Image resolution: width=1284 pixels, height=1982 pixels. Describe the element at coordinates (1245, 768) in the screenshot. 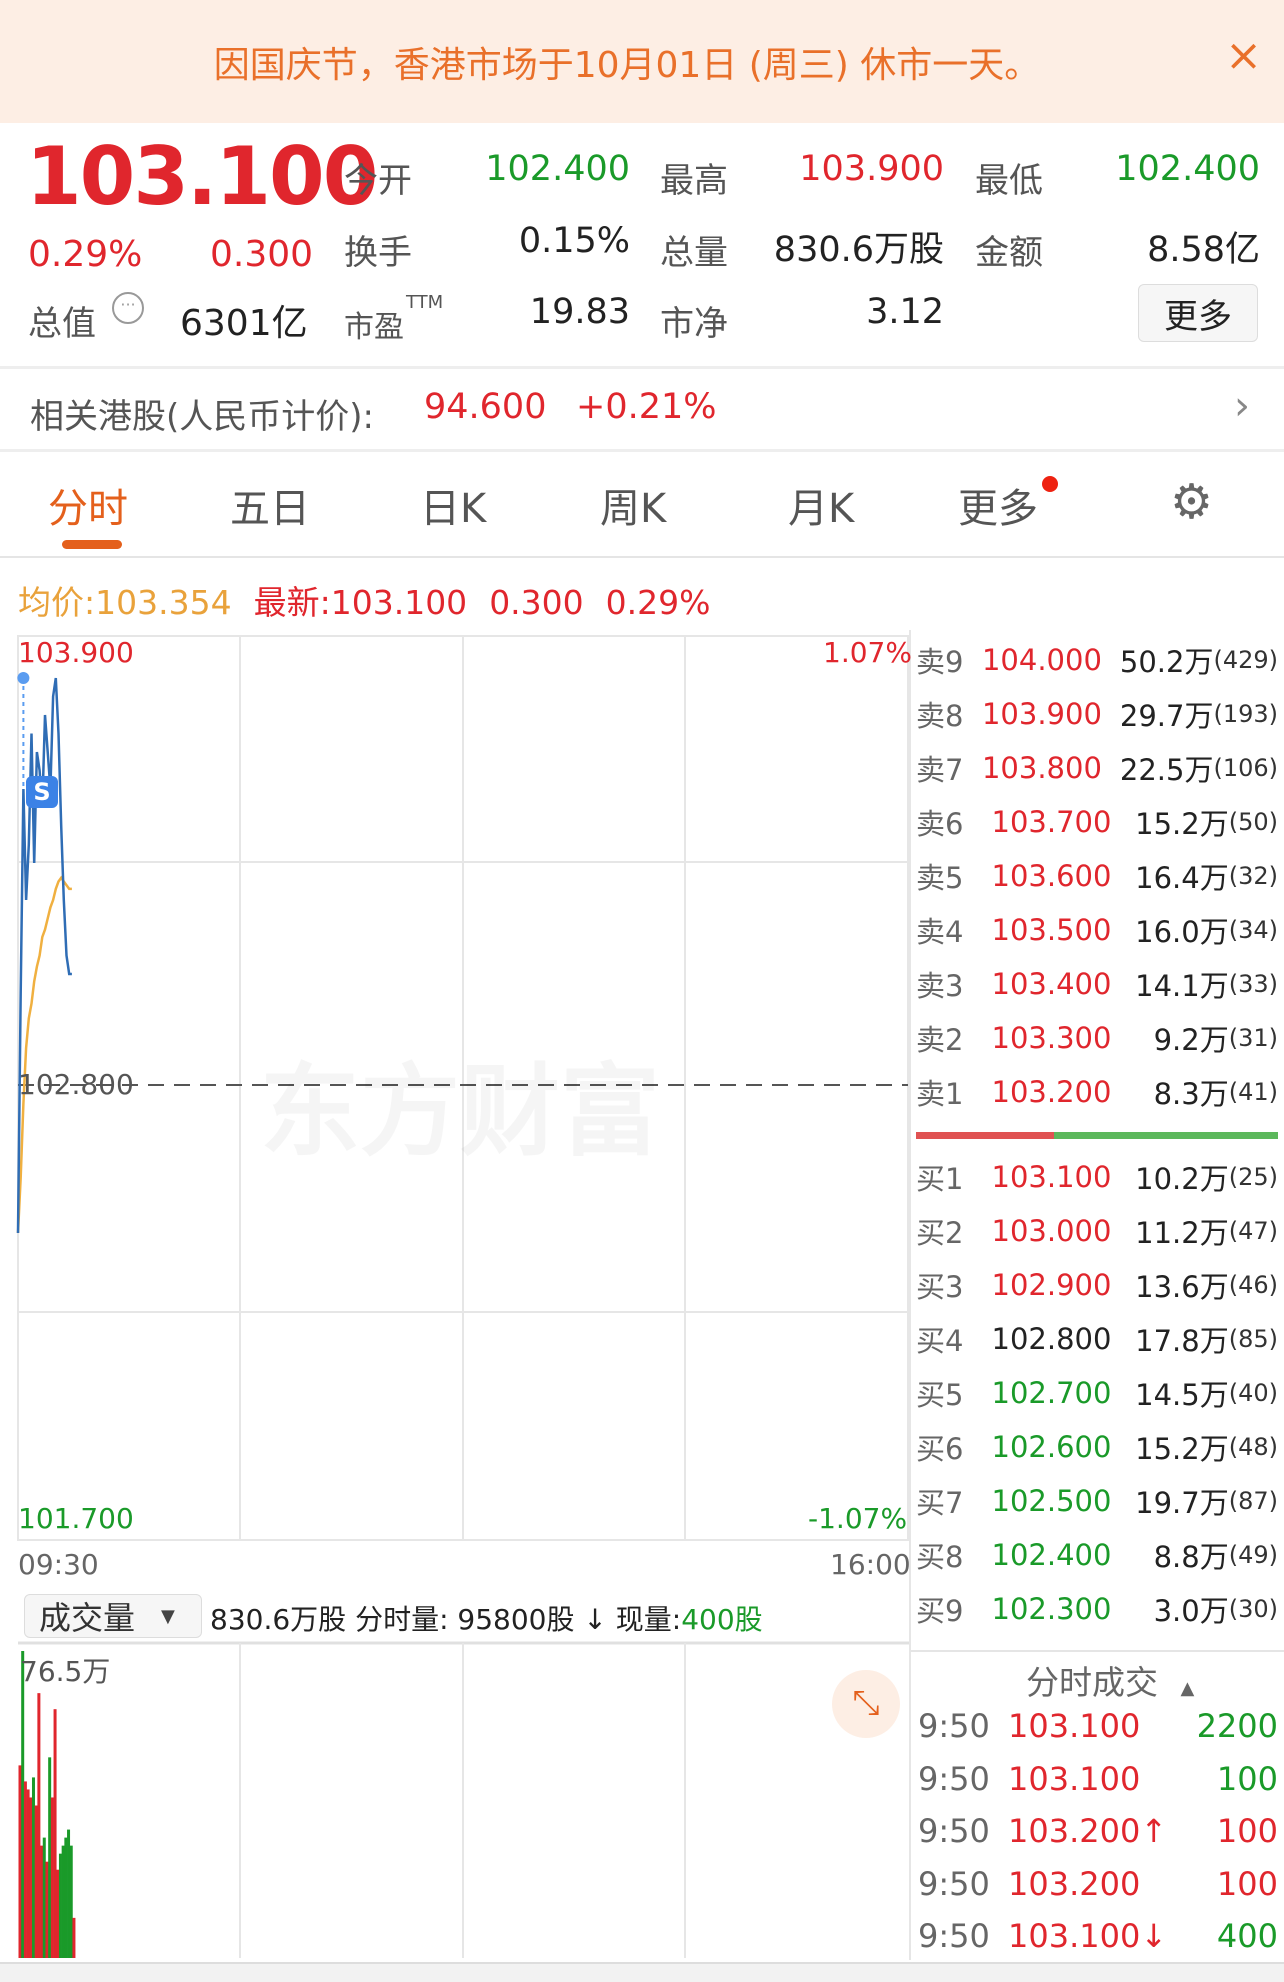

I see `level-count: (106)` at that location.